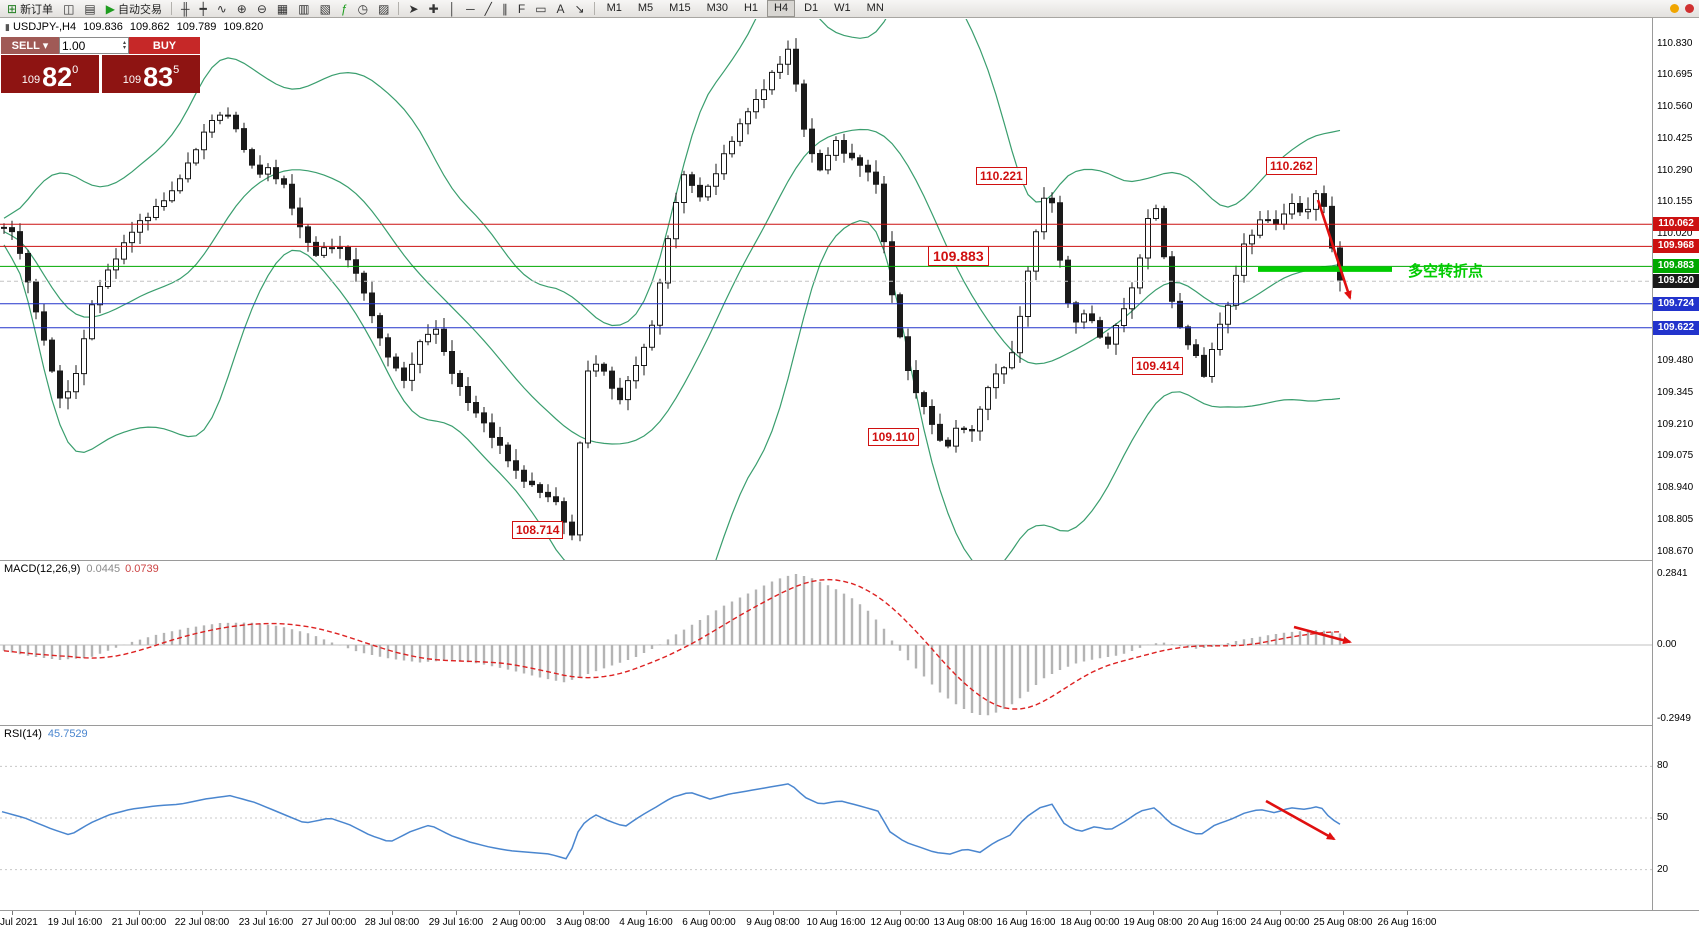 The image size is (1699, 940). I want to click on volume-input: 1.00 ▴ ▾, so click(94, 45).